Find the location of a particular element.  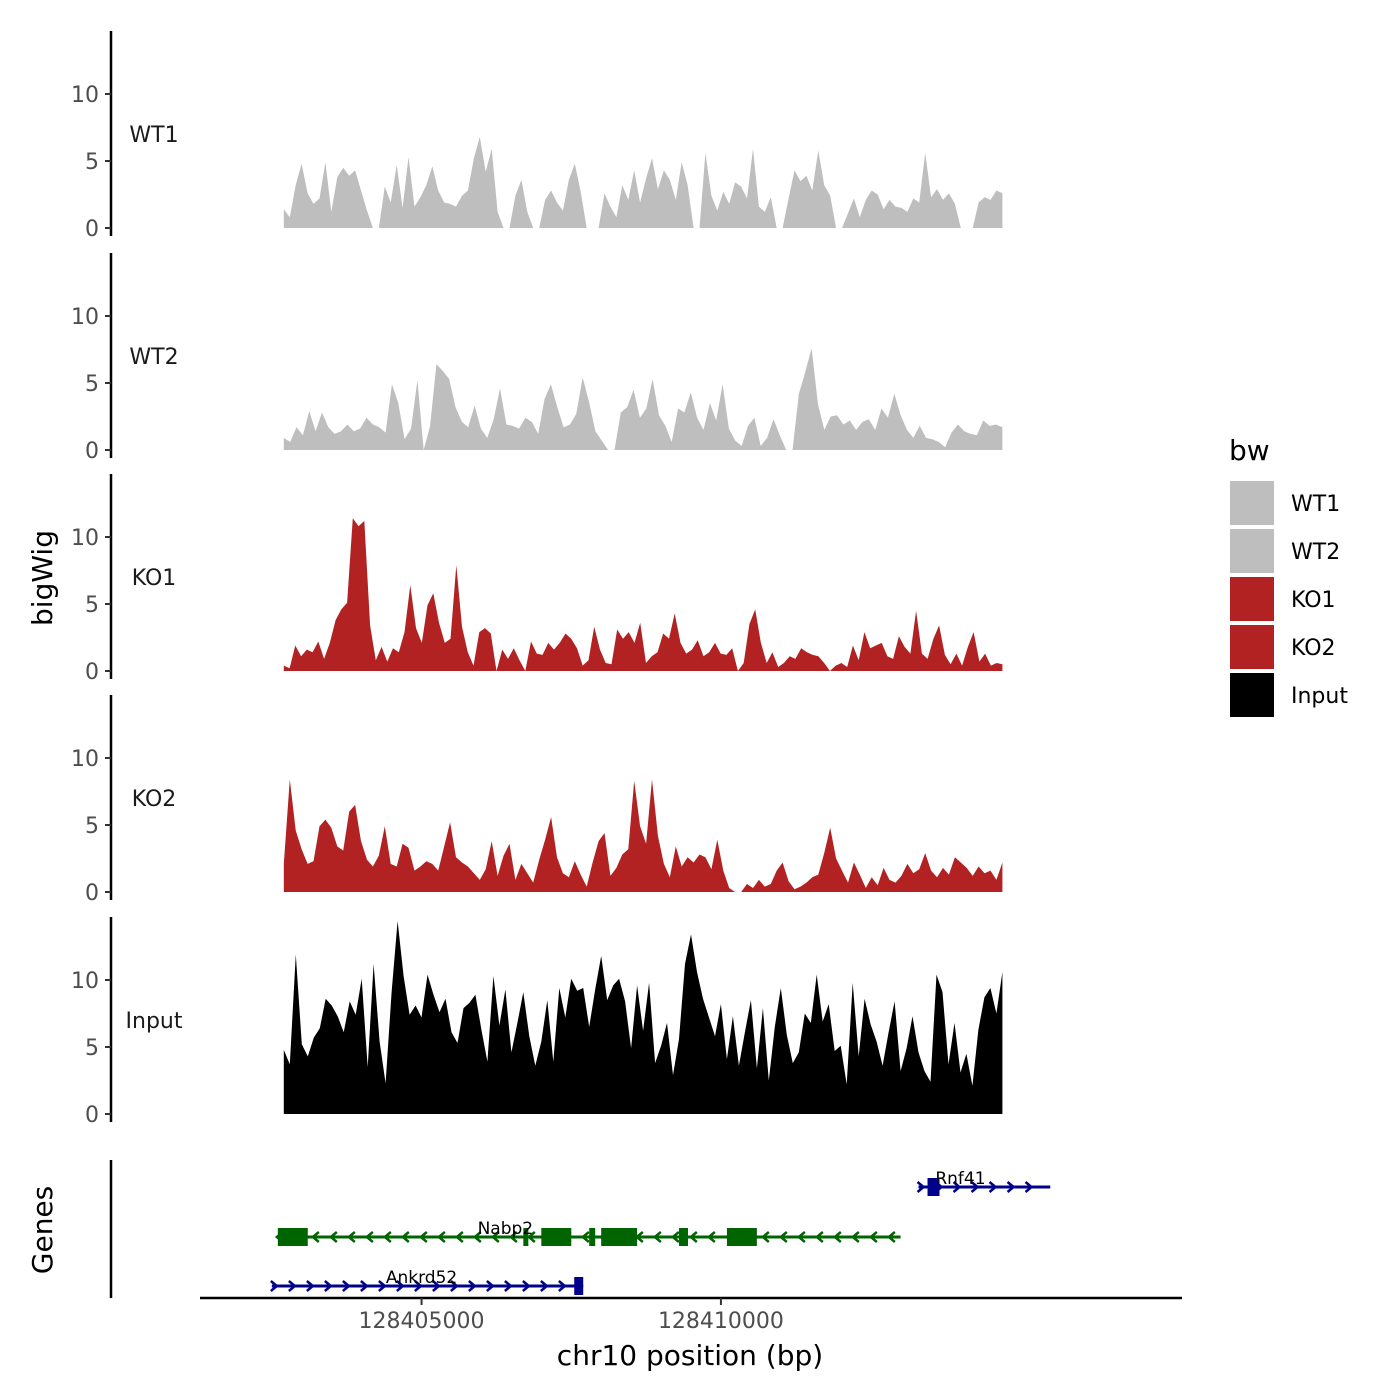

track-WT1: 0 5 10 WT1 is located at coordinates (537, 136).